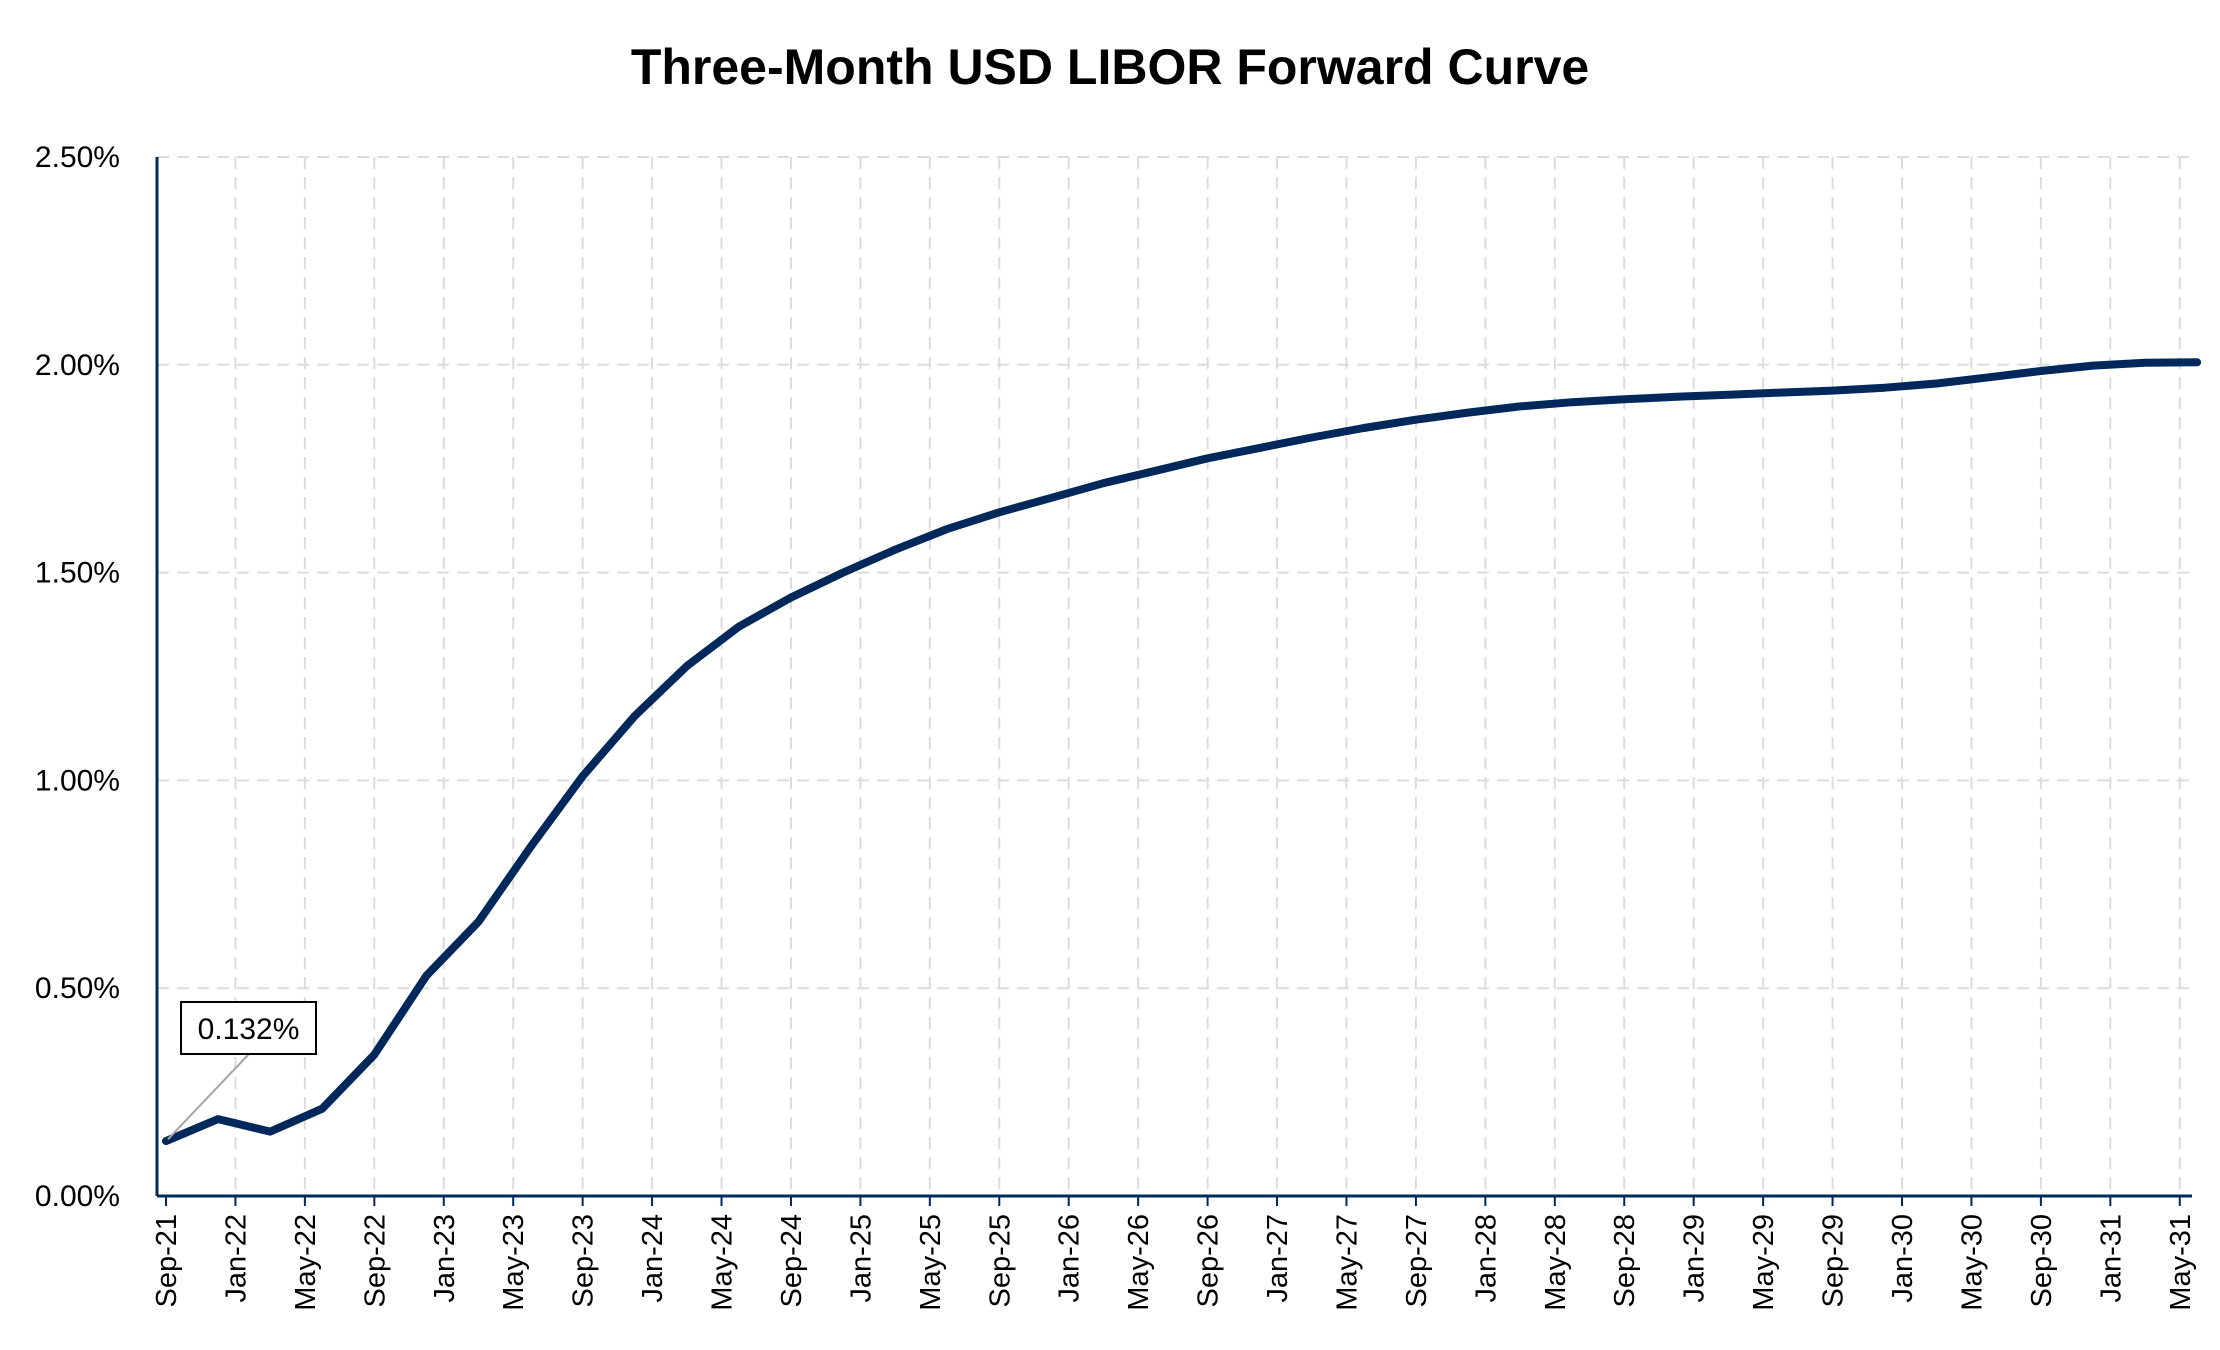 This screenshot has width=2220, height=1350. I want to click on x-tick-label: Sep-24, so click(792, 1261).